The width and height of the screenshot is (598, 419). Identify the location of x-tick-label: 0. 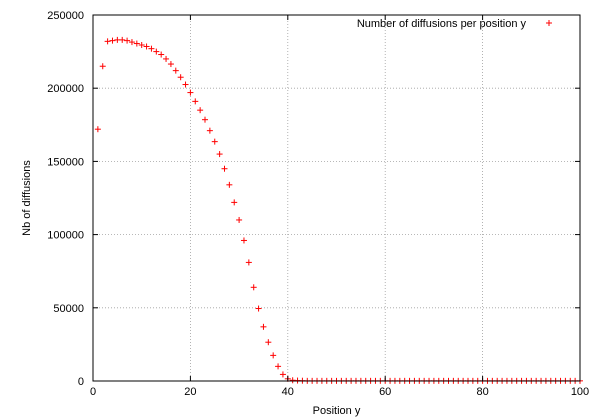
(93, 392).